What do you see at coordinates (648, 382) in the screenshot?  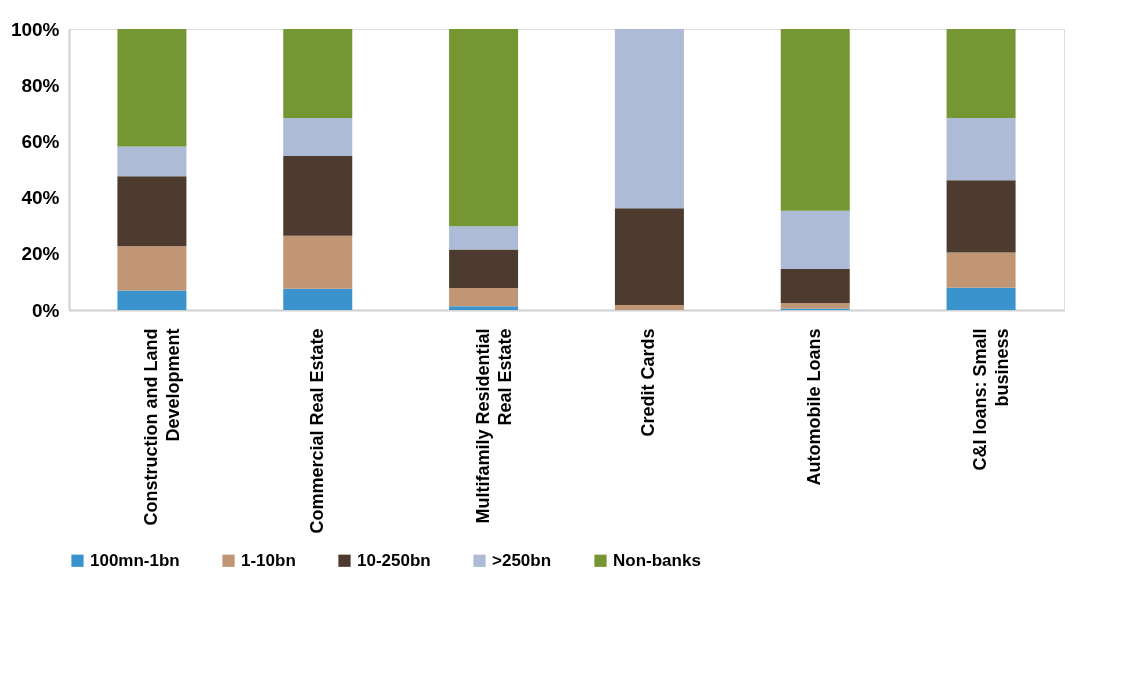 I see `x-tick-label: Credit Cards` at bounding box center [648, 382].